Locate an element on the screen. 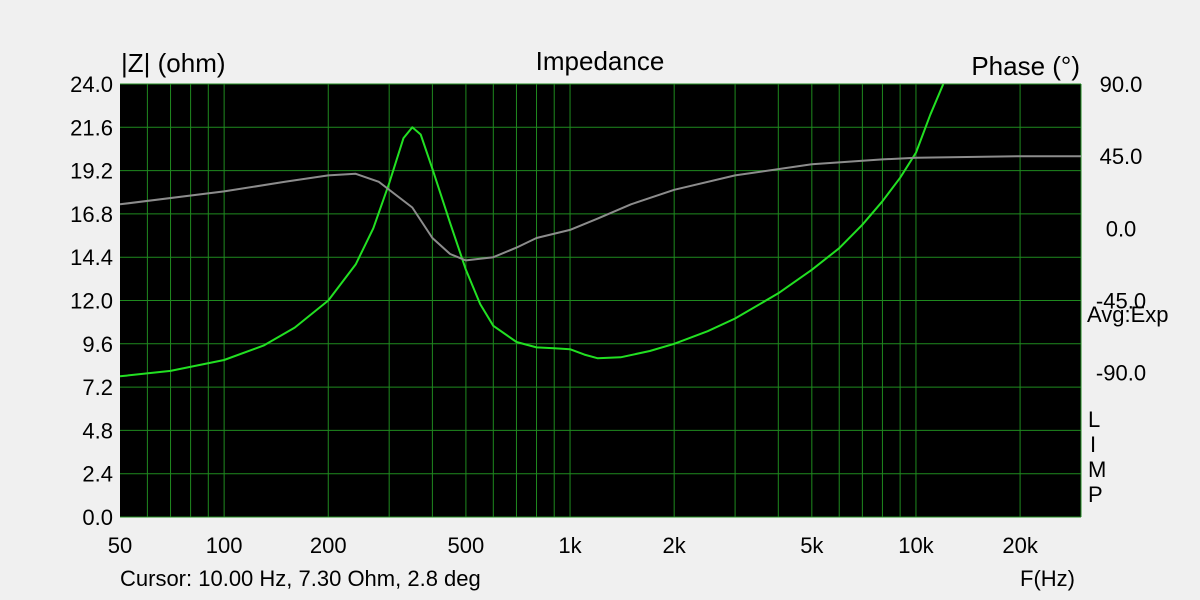 This screenshot has height=600, width=1200. limp-letter-m: M is located at coordinates (1097, 469).